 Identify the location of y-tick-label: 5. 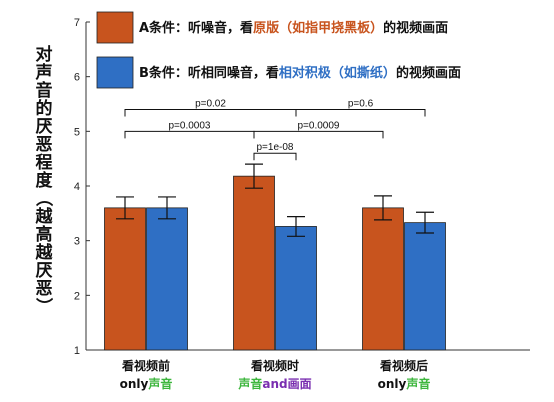
(77, 132).